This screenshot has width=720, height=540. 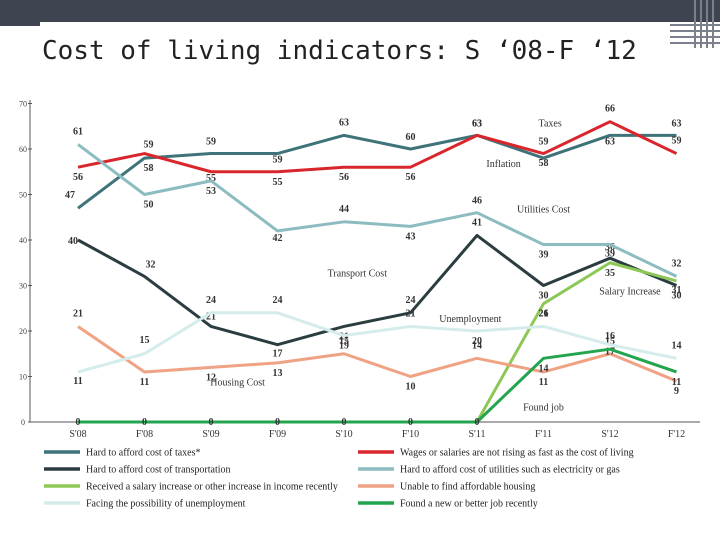 I want to click on data-label-housing: 14, so click(x=477, y=345).